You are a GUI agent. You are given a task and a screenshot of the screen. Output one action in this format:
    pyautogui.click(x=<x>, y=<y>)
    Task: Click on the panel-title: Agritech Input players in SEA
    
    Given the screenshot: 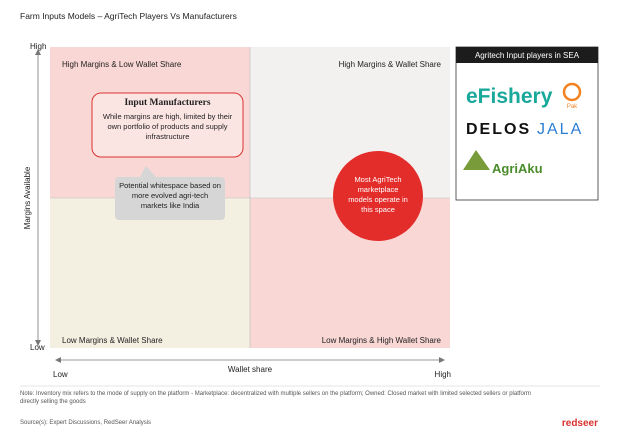 What is the action you would take?
    pyautogui.click(x=527, y=55)
    